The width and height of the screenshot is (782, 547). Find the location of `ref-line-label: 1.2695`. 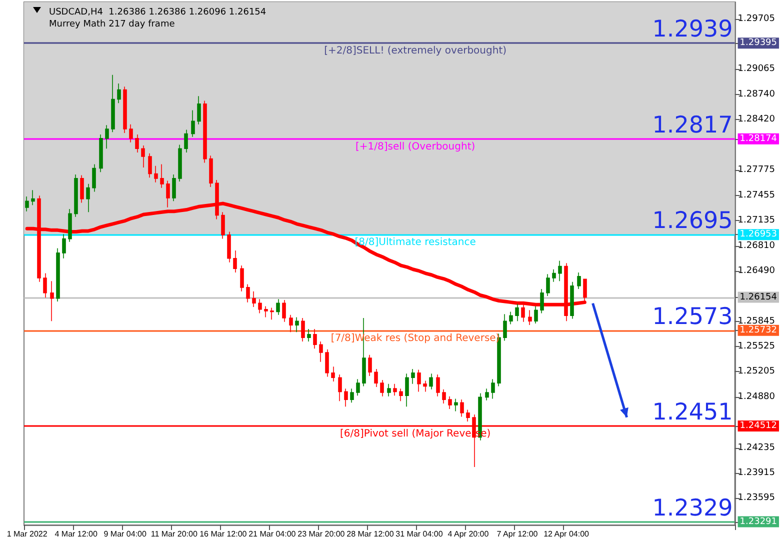

ref-line-label: 1.2695 is located at coordinates (692, 221).